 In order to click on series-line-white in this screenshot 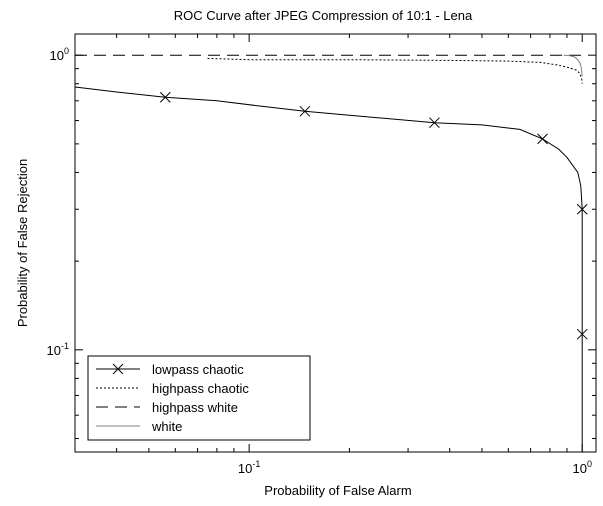, I will do `click(573, 65)`.